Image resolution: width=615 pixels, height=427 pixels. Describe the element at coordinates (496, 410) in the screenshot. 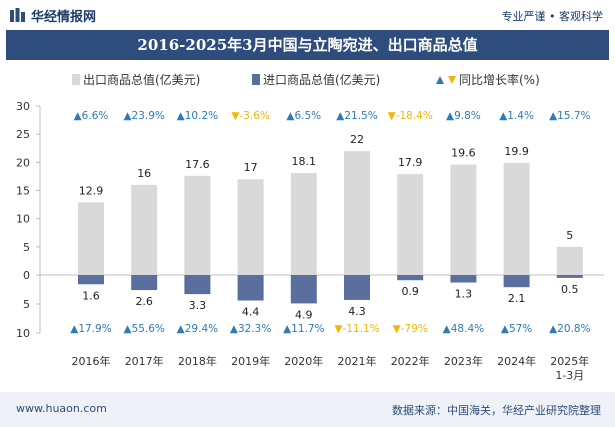

I see `footer-source: 数据来源：中国海关，华经产业研究院整理` at that location.